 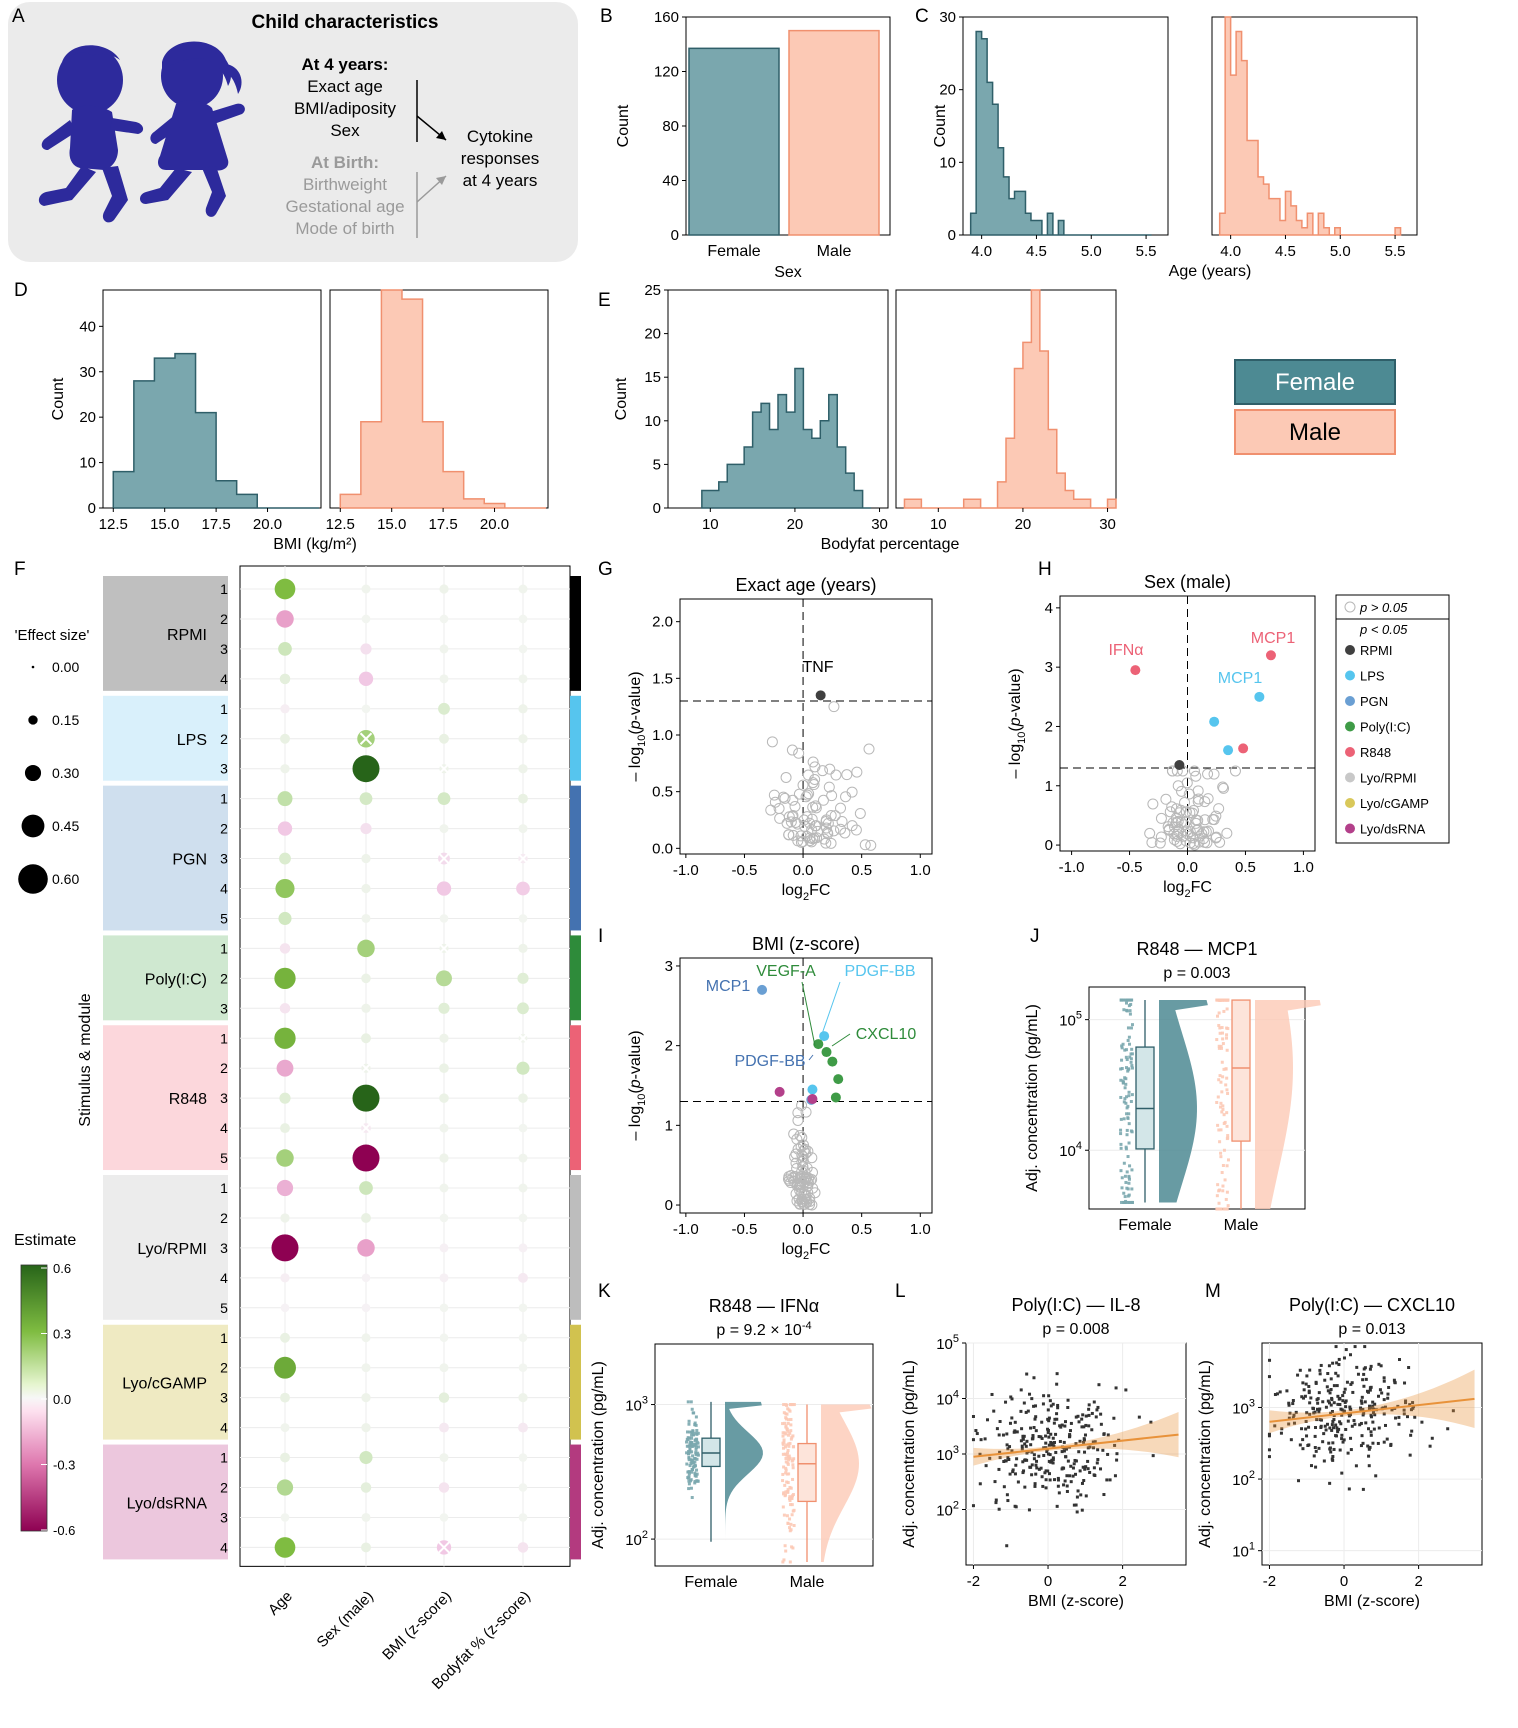 What do you see at coordinates (1125, 650) in the screenshot?
I see `point-label: IFNα` at bounding box center [1125, 650].